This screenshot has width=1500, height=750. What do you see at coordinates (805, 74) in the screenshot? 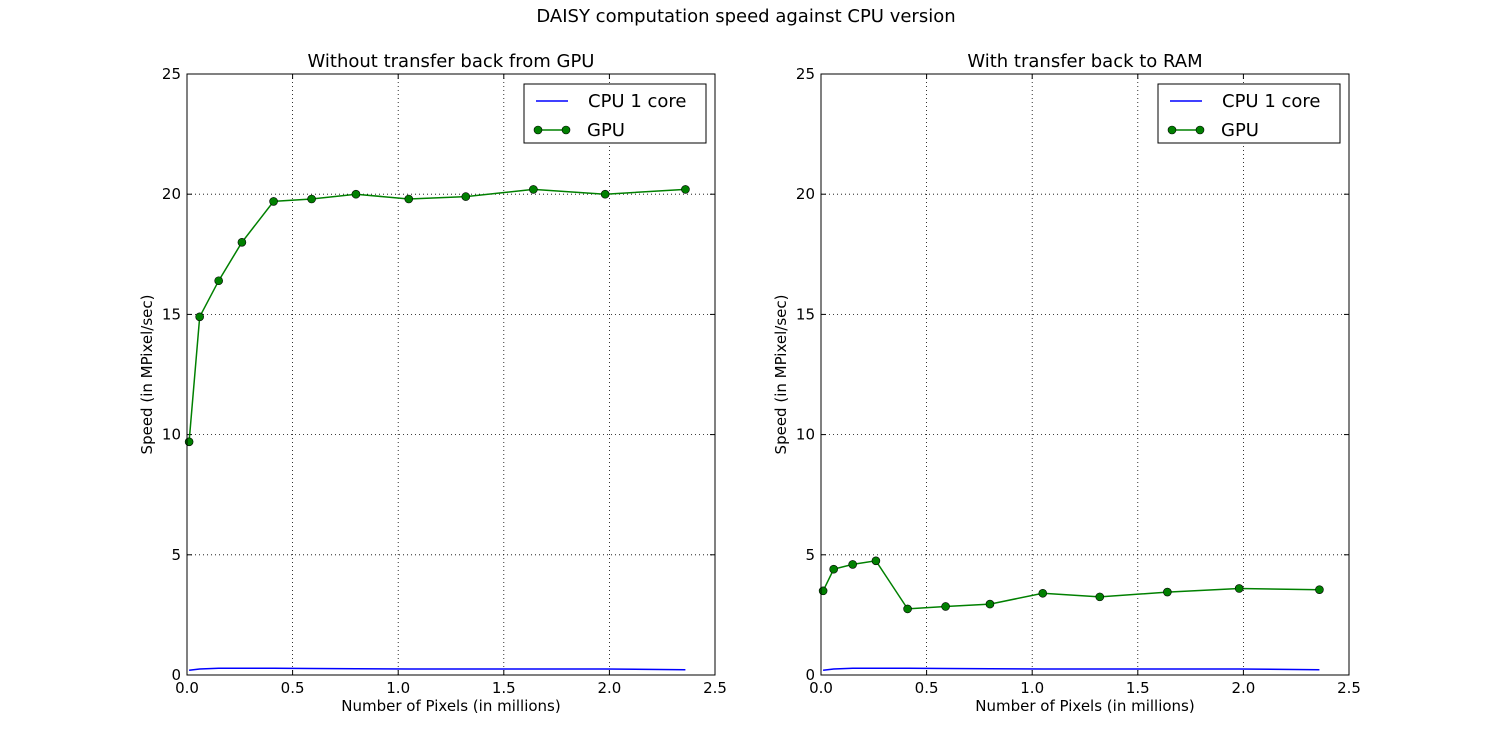
I see `right-y-tick-label: 25` at bounding box center [805, 74].